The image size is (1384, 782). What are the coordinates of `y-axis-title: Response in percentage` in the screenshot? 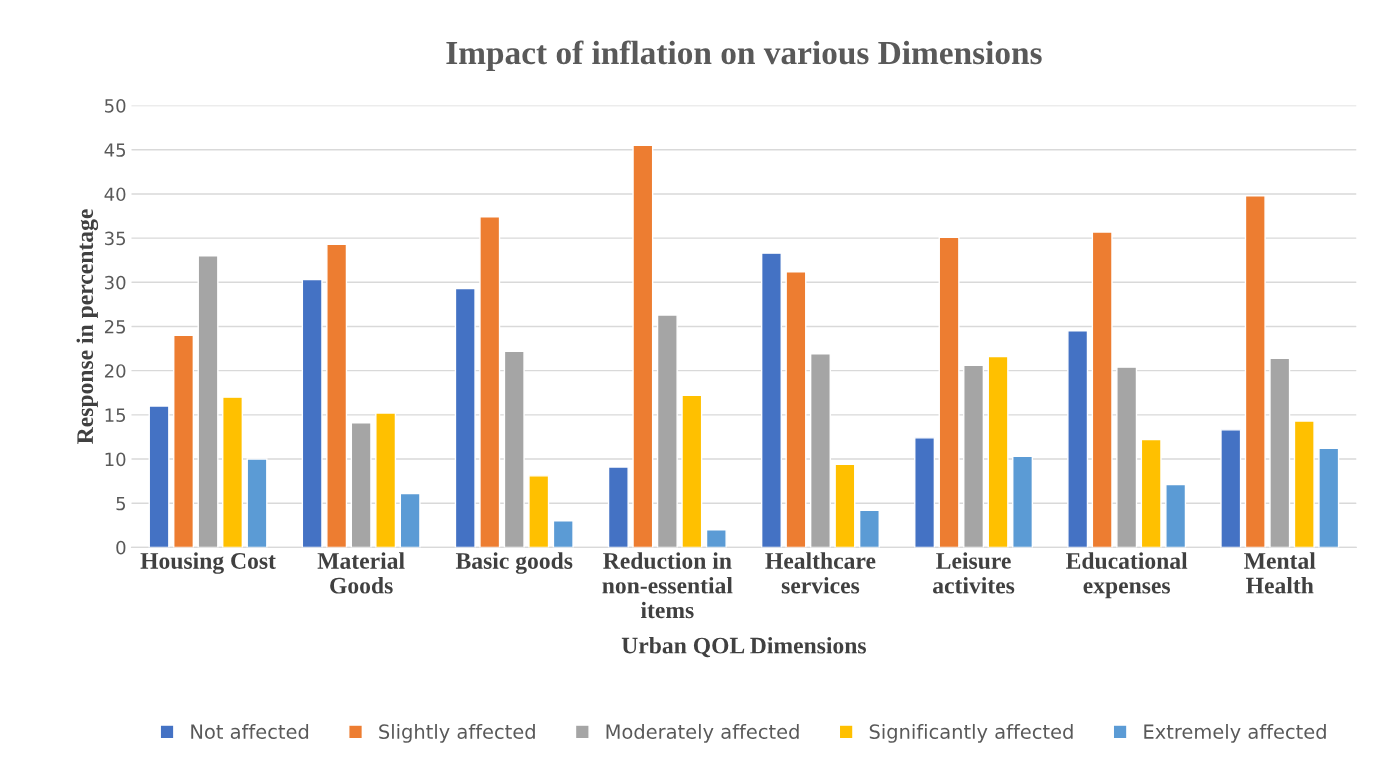 It's located at (87, 326).